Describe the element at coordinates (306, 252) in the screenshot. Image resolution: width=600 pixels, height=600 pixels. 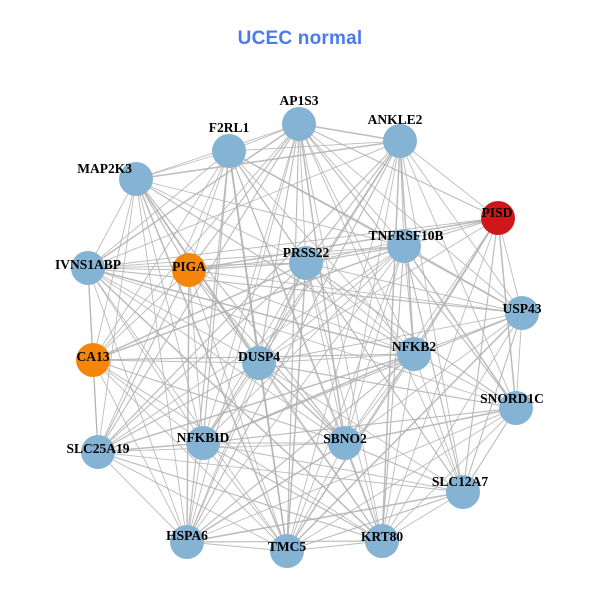
I see `graph-node-label: PRSS22` at that location.